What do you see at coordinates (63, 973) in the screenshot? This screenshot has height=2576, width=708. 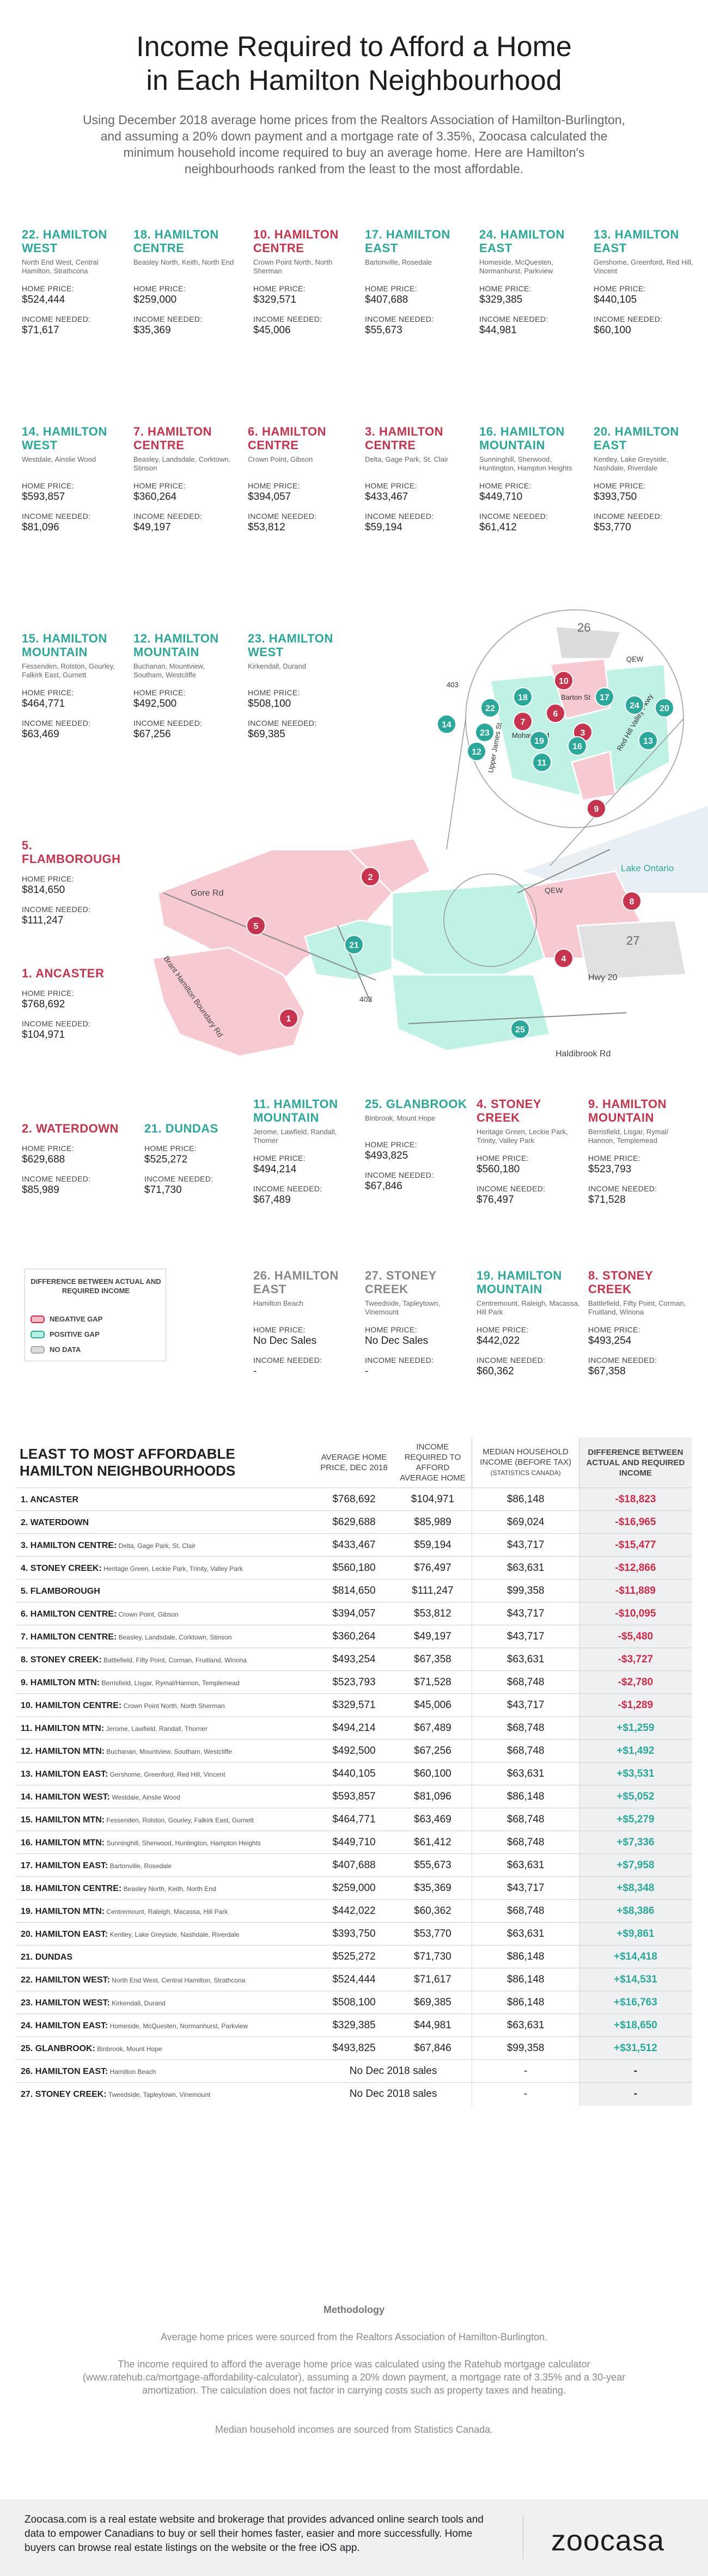 I see `card-name: 1. ANCASTER` at bounding box center [63, 973].